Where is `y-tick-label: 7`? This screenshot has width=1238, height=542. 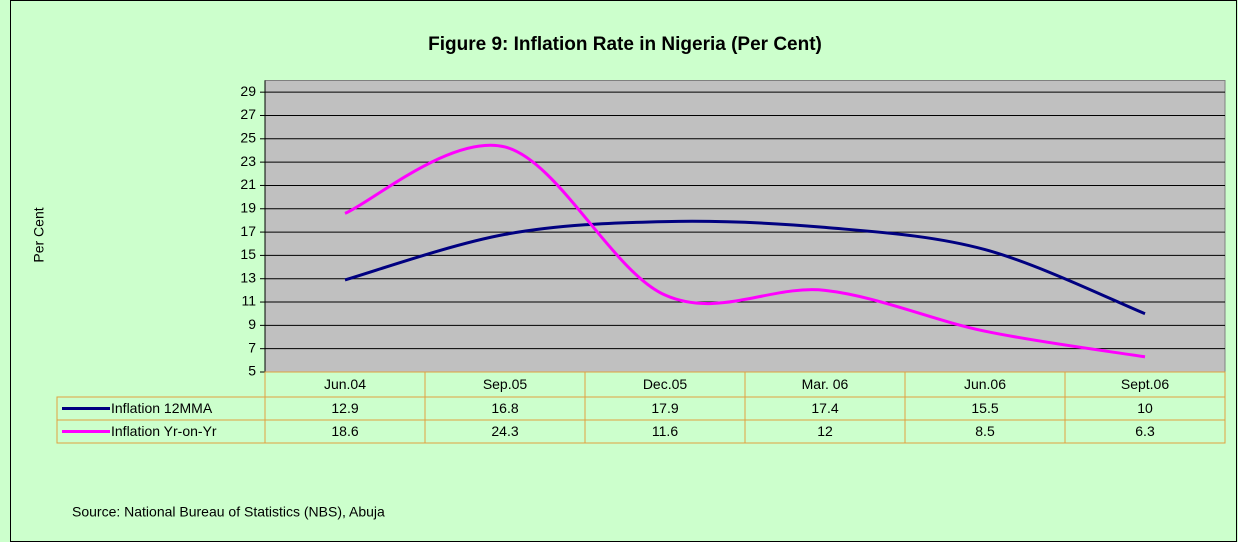 y-tick-label: 7 is located at coordinates (252, 347).